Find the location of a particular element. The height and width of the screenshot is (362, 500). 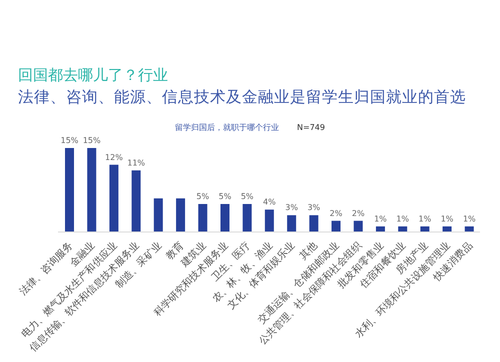

chart-subtitle: 法律、咨询、能源、信息技术及金融业是留学生归国就业的首选 is located at coordinates (242, 97).